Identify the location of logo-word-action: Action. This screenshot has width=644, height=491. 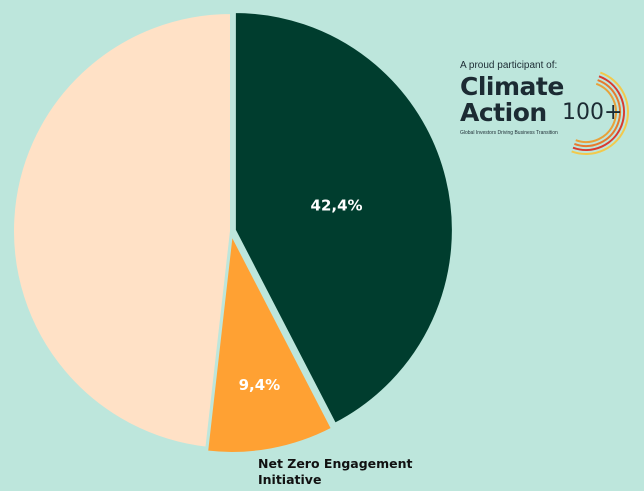
(503, 112).